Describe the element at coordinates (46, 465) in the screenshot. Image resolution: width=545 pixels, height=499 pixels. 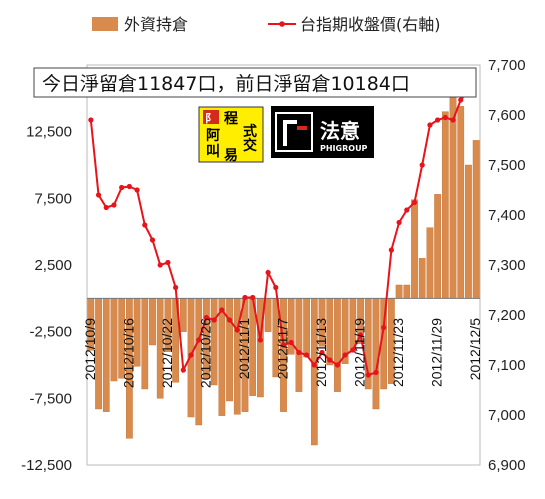
I see `left-tick-label: -12,500` at that location.